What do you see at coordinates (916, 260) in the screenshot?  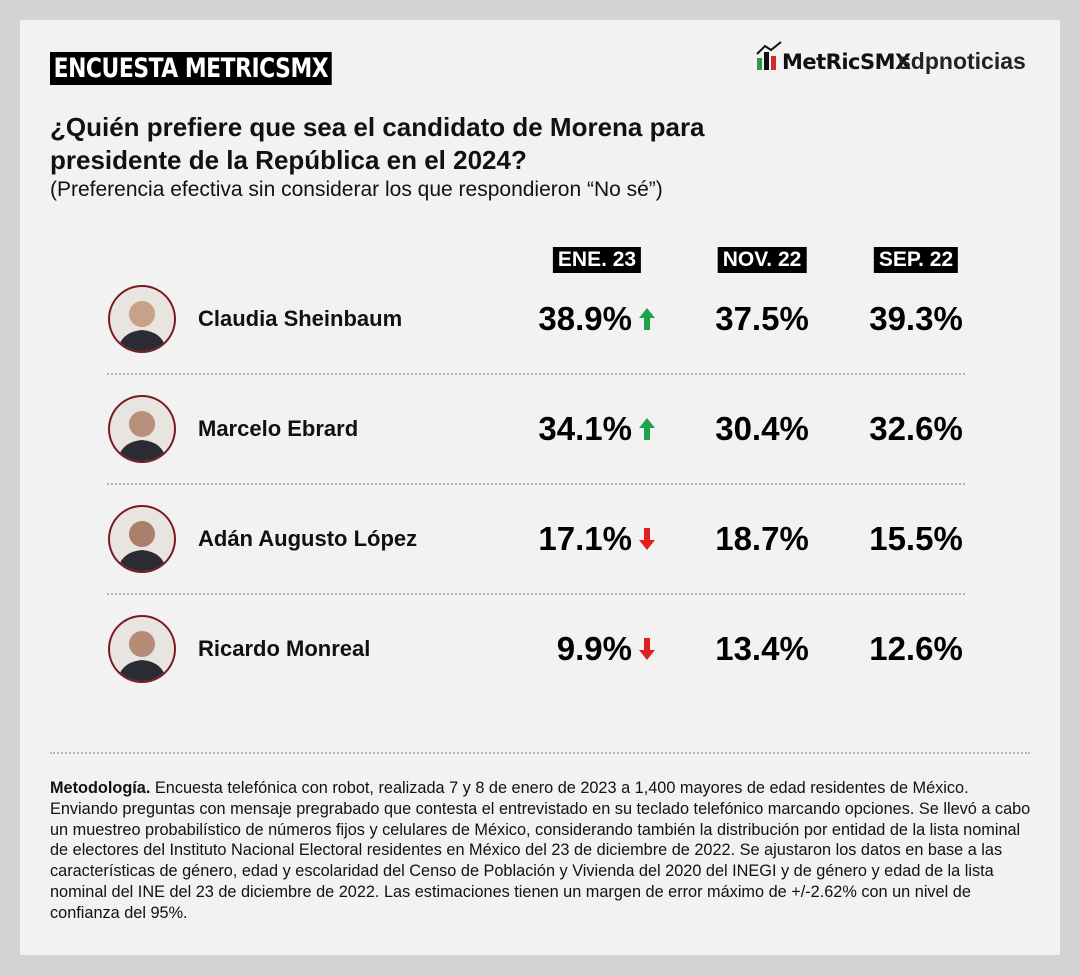 I see `column-header: SEP. 22` at bounding box center [916, 260].